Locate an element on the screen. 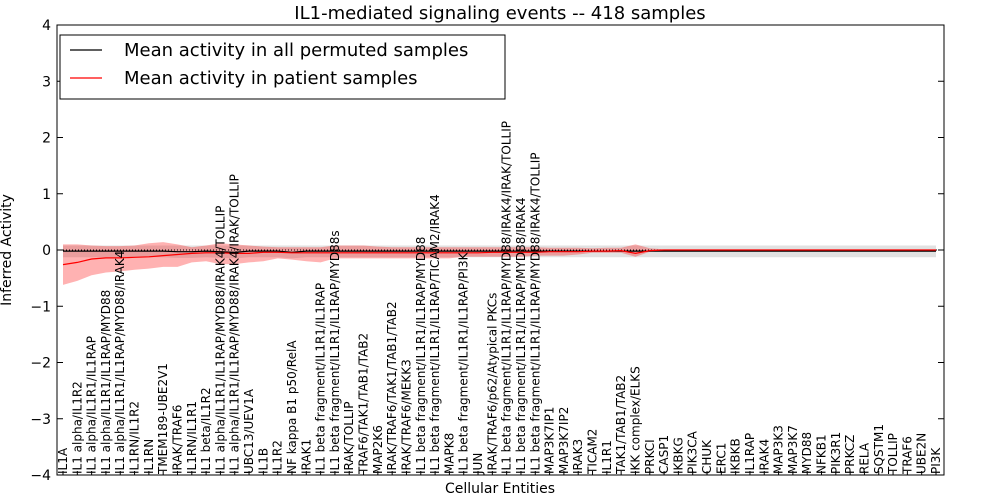  y-tick-label: −1 is located at coordinates (40, 307).